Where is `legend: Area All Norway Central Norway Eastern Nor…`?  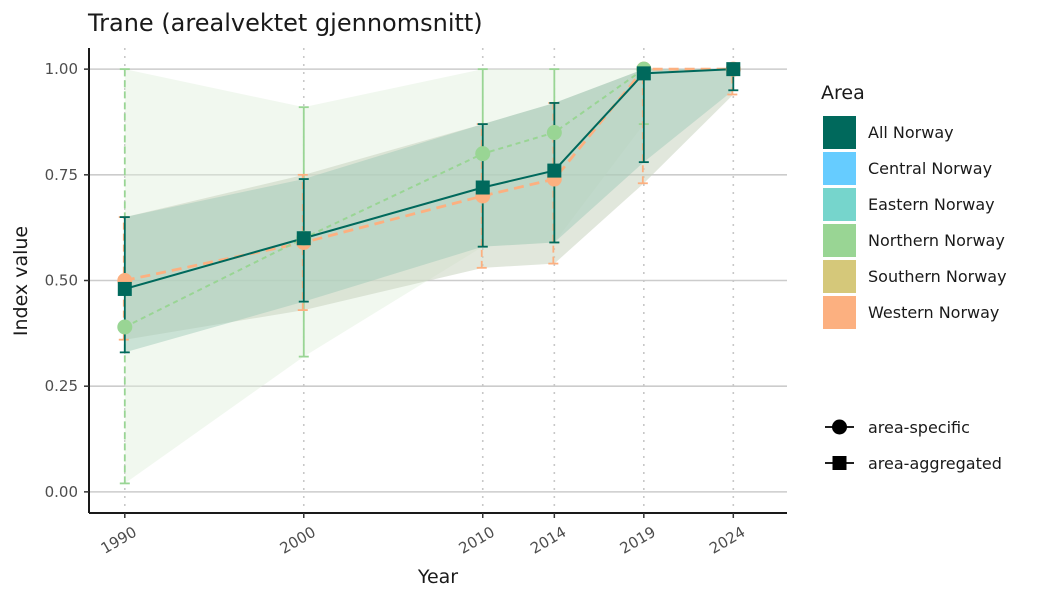
legend: Area All Norway Central Norway Eastern Nor… is located at coordinates (914, 277).